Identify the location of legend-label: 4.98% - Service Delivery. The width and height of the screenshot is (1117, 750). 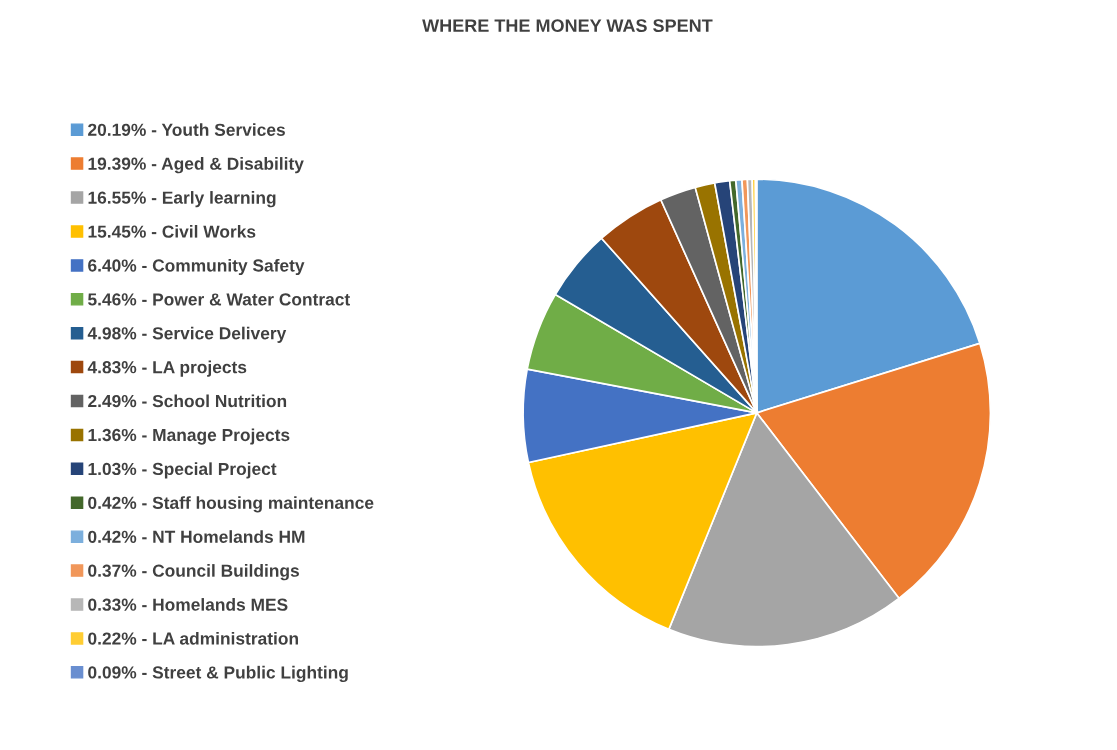
(187, 334).